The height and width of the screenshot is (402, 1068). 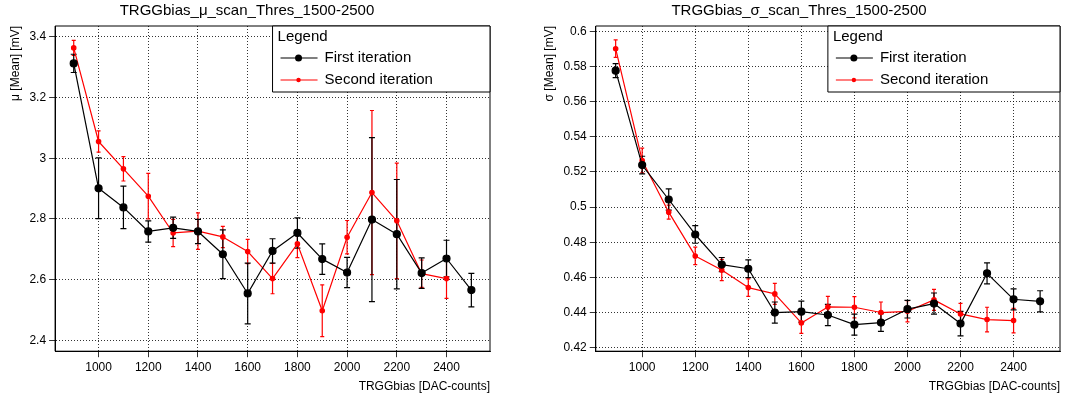 What do you see at coordinates (575, 171) in the screenshot?
I see `y-tick-label: 0.52` at bounding box center [575, 171].